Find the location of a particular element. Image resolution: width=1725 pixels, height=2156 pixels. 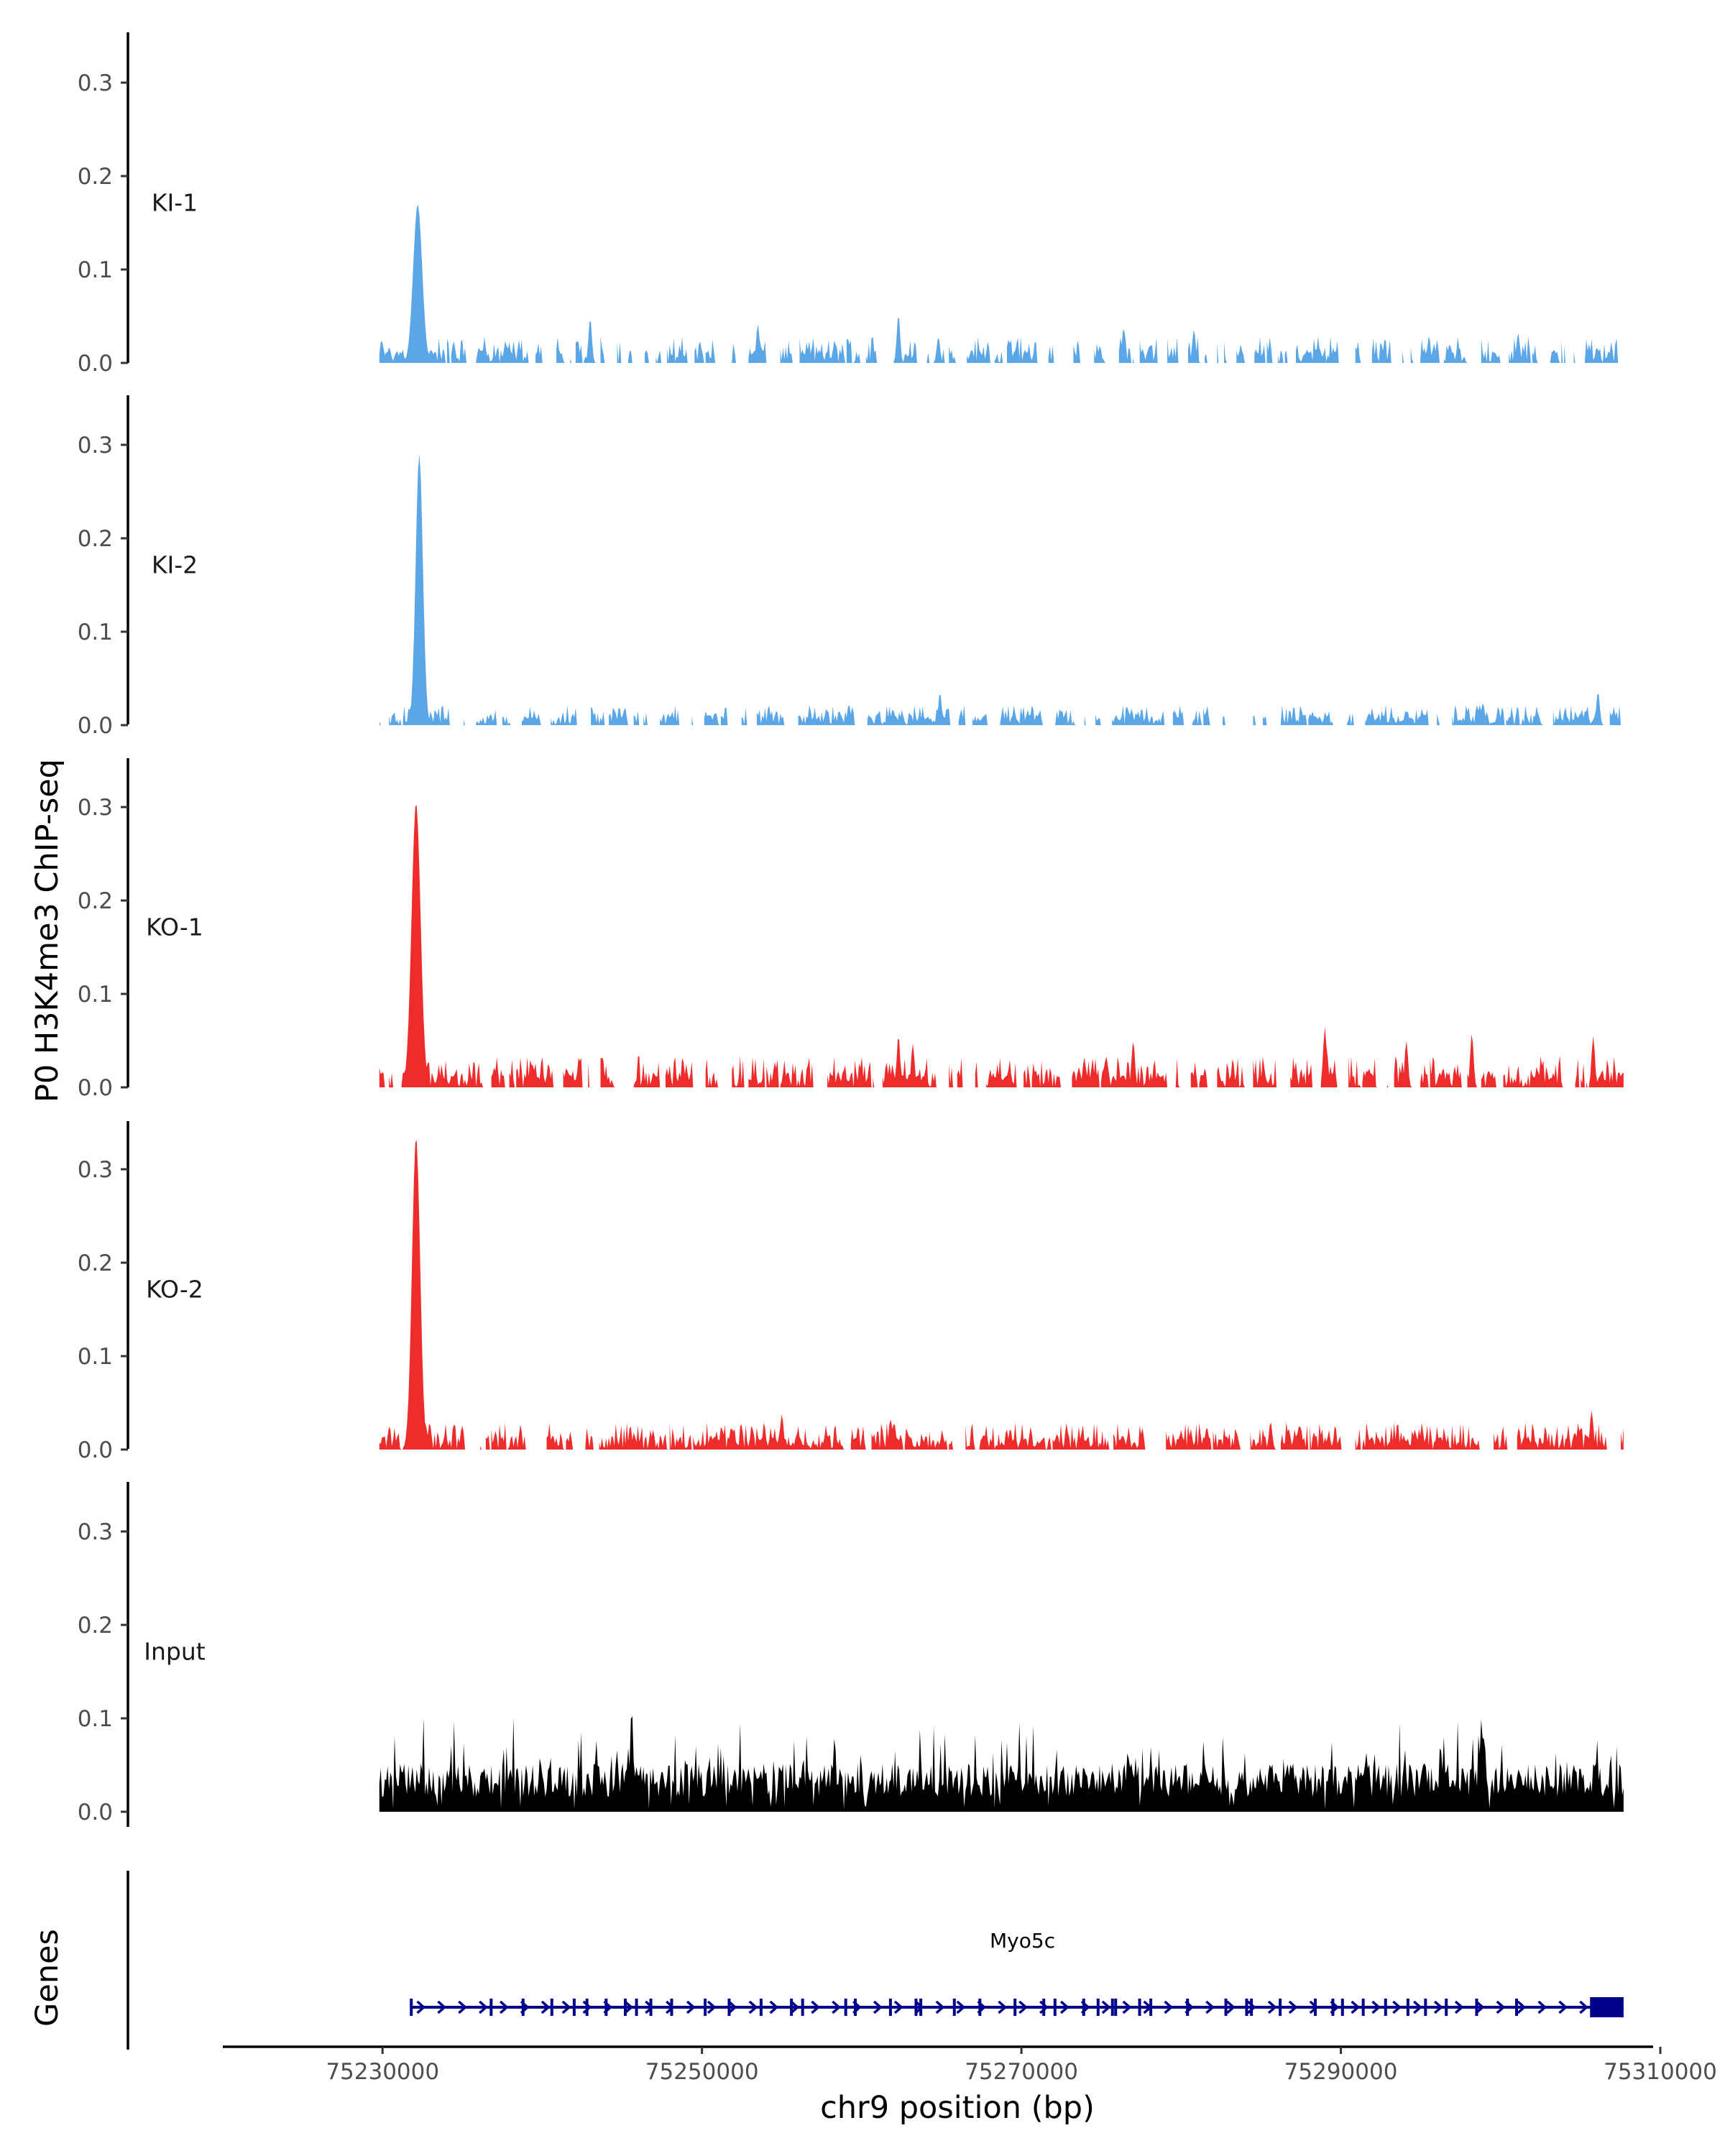

x-axis: 75230000 75250000 75270000 75290000 75310000 is located at coordinates (970, 2065).